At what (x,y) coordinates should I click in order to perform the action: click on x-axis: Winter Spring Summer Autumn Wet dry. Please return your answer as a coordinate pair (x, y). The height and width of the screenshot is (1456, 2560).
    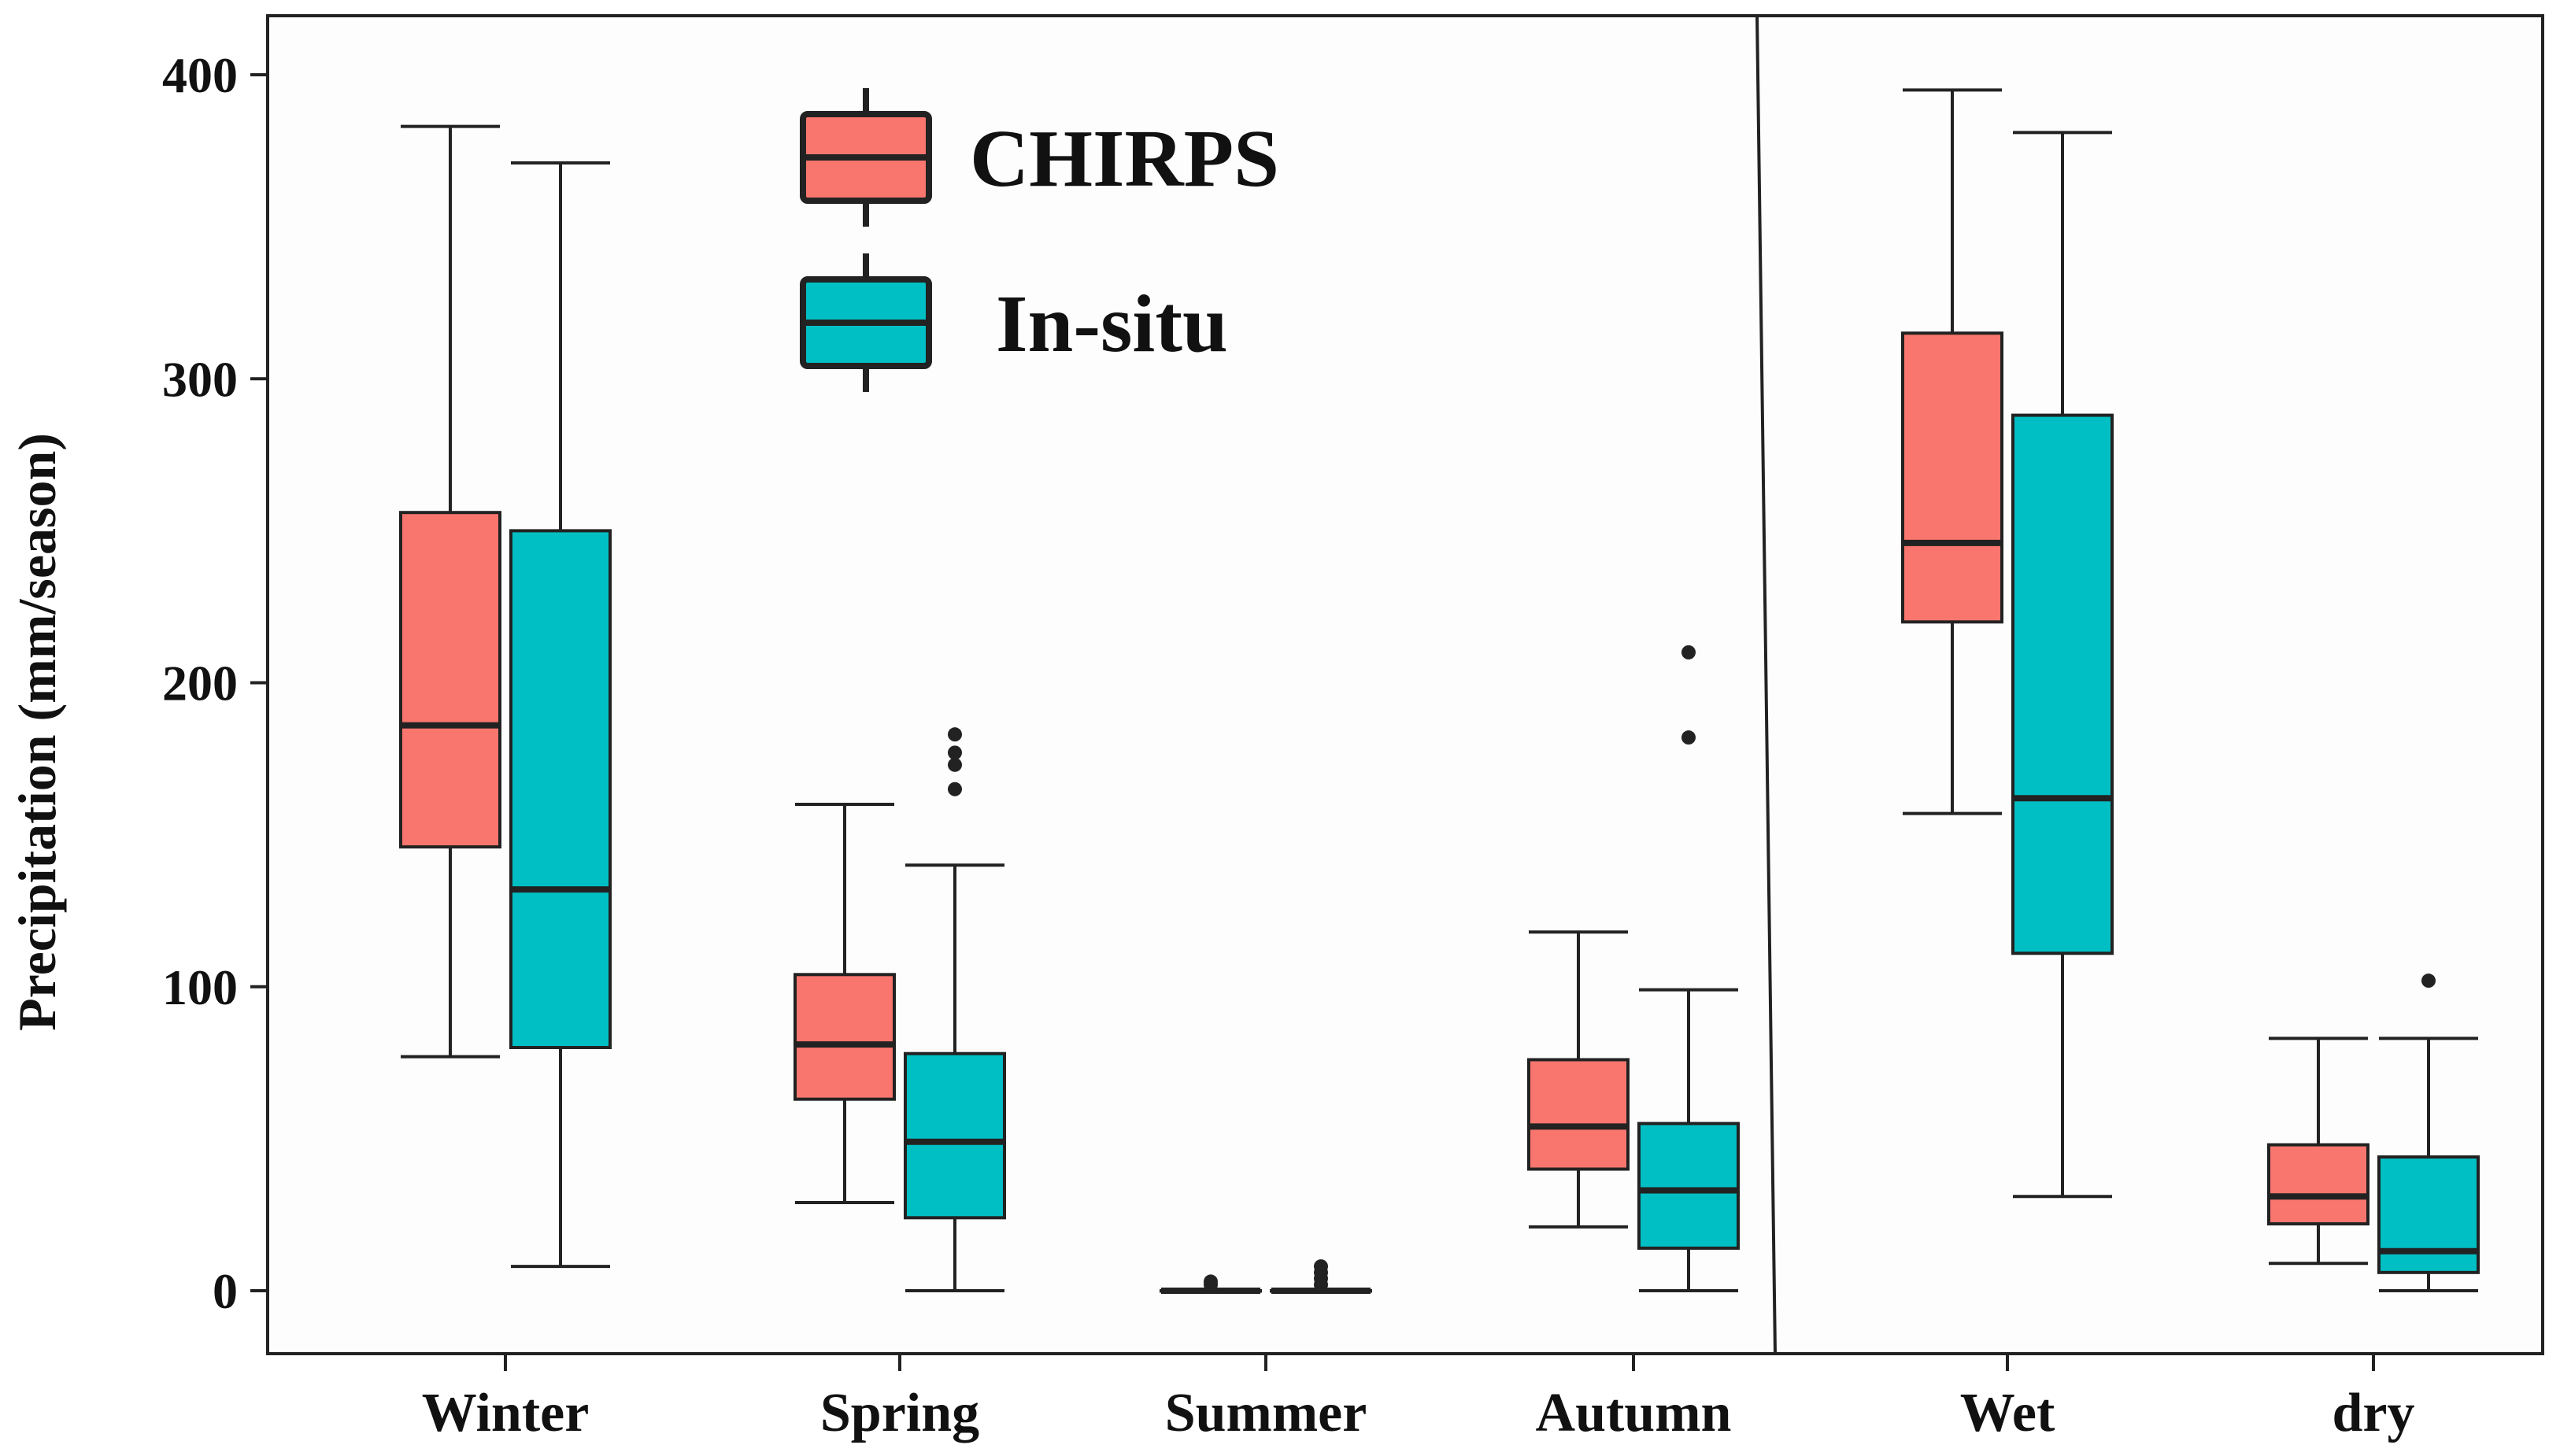
    Looking at the image, I should click on (1418, 1398).